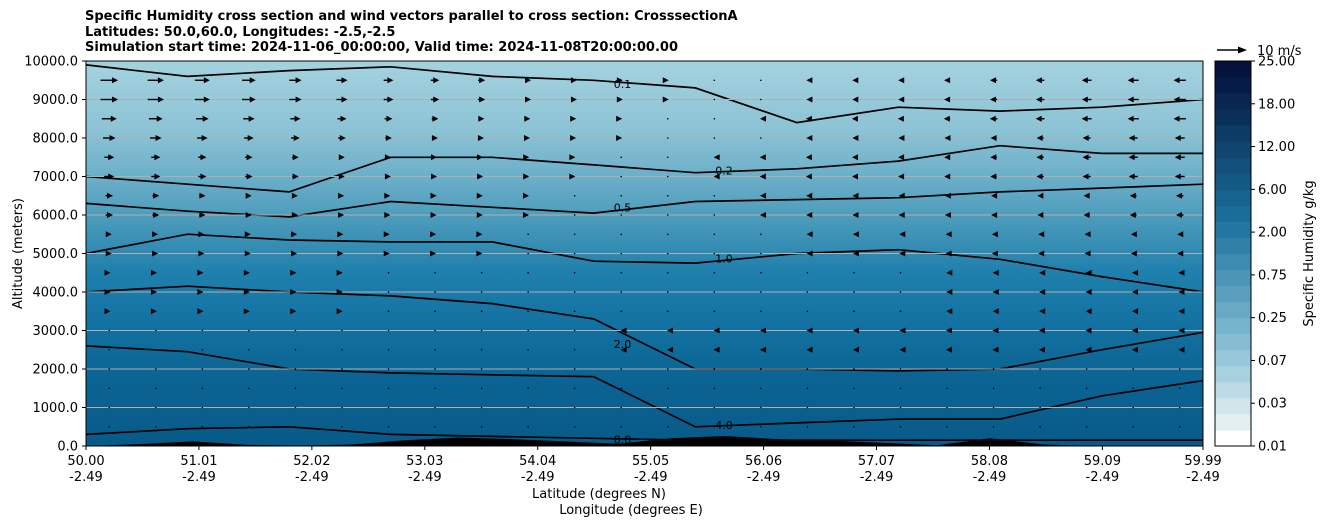 Image resolution: width=1326 pixels, height=526 pixels. What do you see at coordinates (724, 425) in the screenshot?
I see `contour-label-4.0: 4.0` at bounding box center [724, 425].